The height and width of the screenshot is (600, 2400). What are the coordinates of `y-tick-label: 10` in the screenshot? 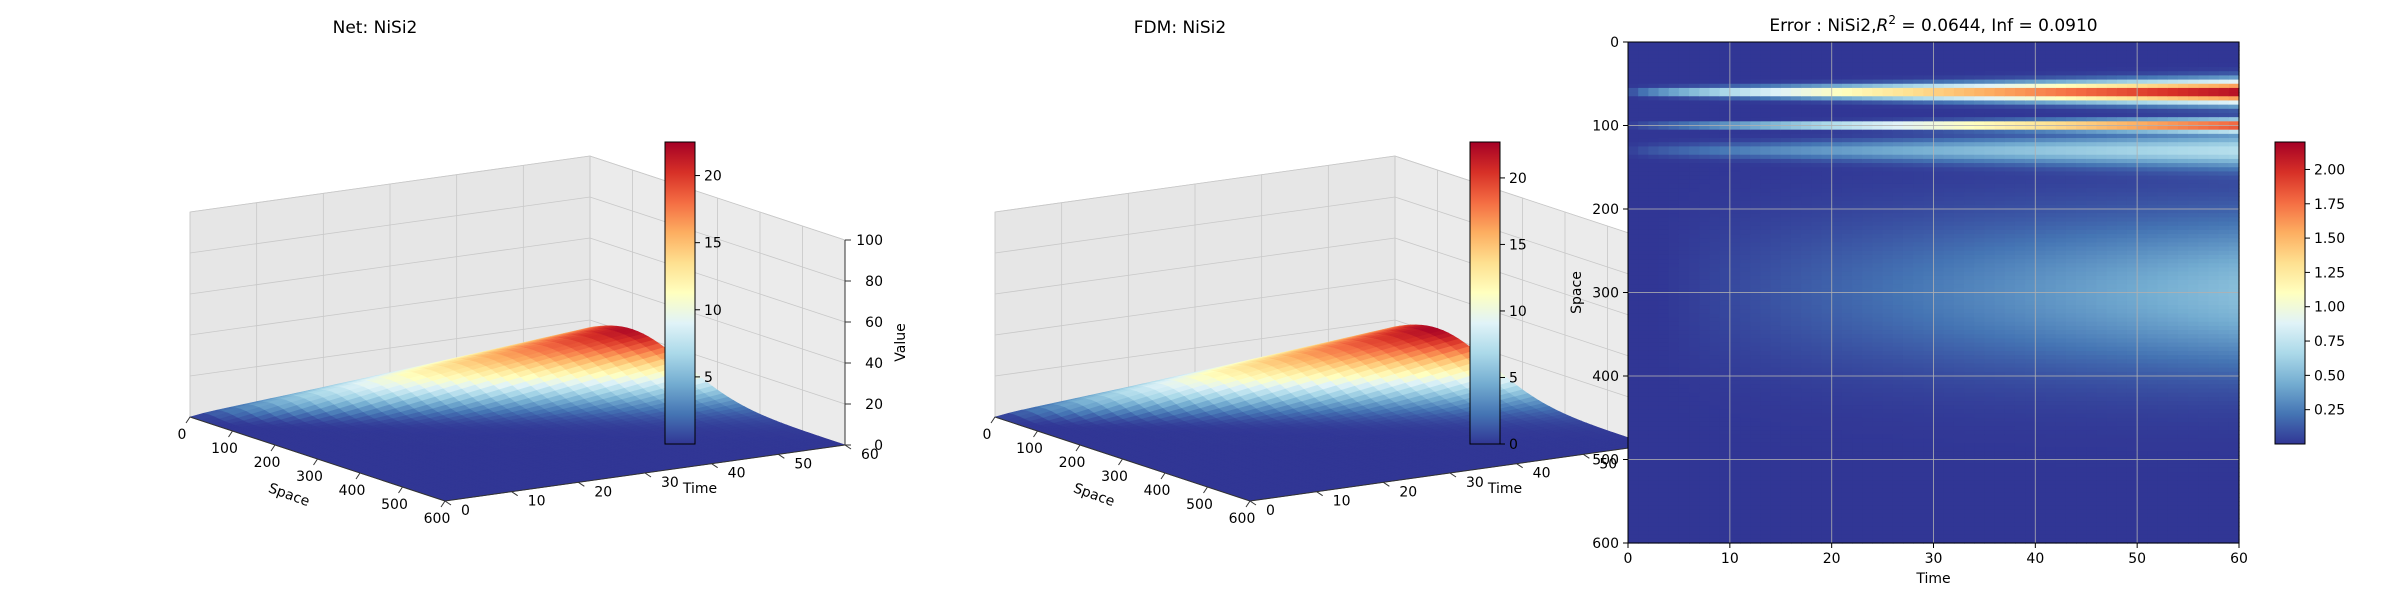 It's located at (1342, 502).